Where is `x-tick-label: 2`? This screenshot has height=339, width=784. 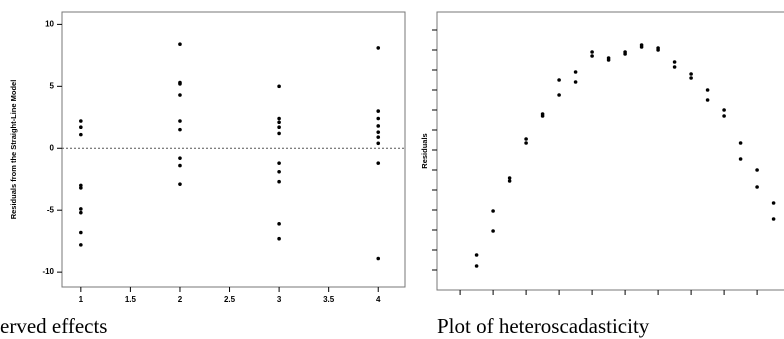
x-tick-label: 2 is located at coordinates (180, 299).